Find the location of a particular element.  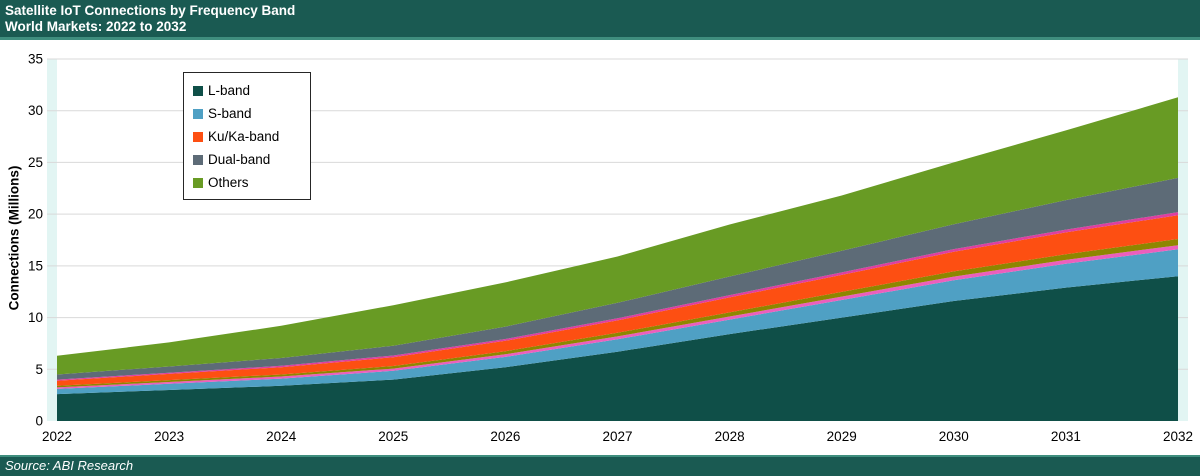

y-tick-label: 15 is located at coordinates (35, 265).